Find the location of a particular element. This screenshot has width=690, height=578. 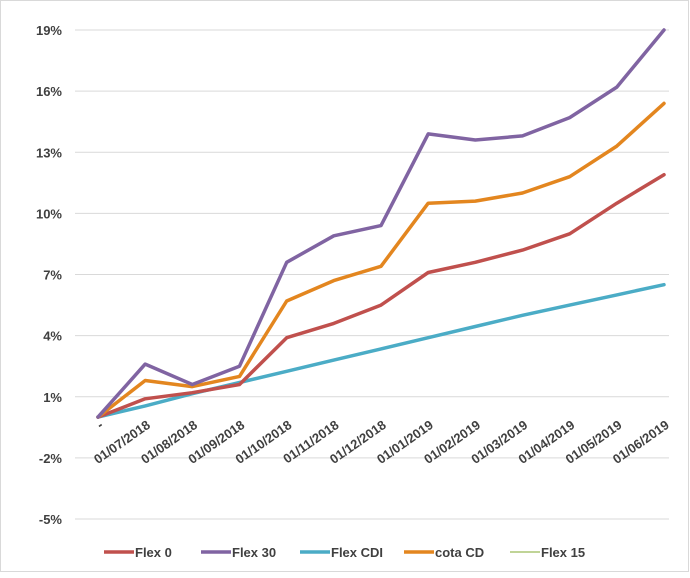

y-axis-ticks: 19% 16% 13% 10% 7% 4% 1% -2% -5% is located at coordinates (49, 275).